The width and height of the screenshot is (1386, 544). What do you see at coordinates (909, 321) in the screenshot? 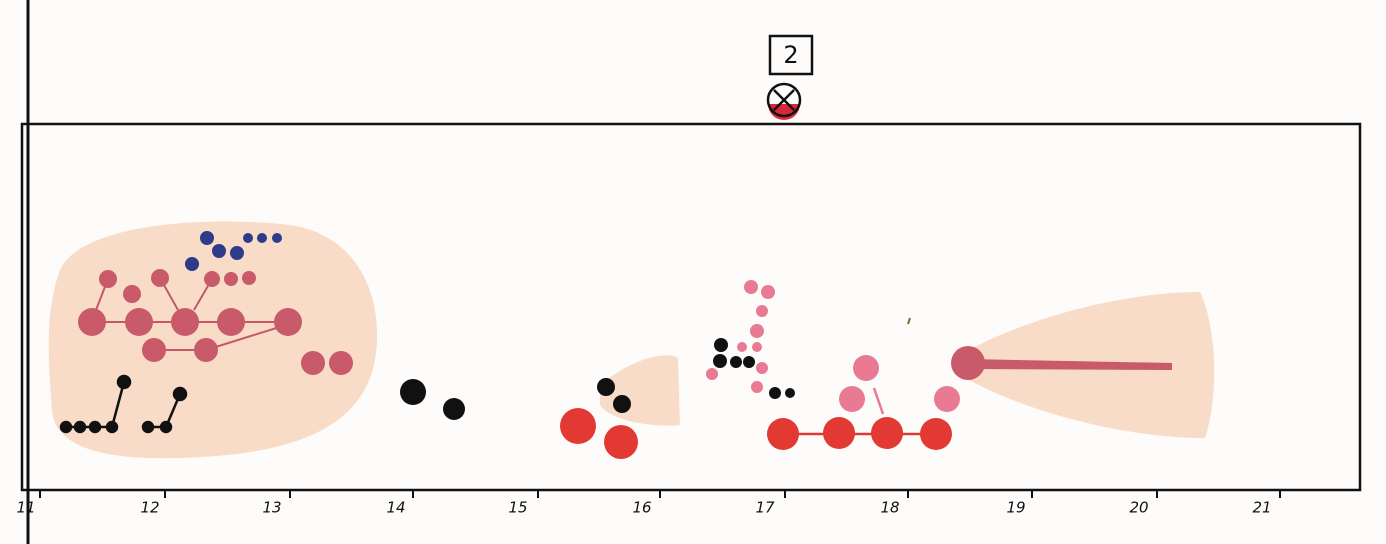
I see `mark` at bounding box center [909, 321].